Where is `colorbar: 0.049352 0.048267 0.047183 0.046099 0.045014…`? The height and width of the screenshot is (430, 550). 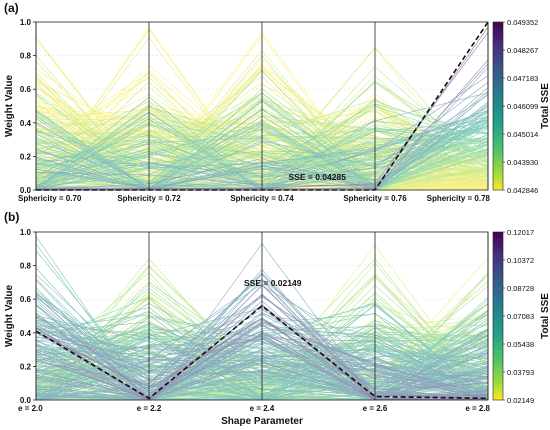 colorbar: 0.049352 0.048267 0.047183 0.046099 0.045014… is located at coordinates (521, 106).